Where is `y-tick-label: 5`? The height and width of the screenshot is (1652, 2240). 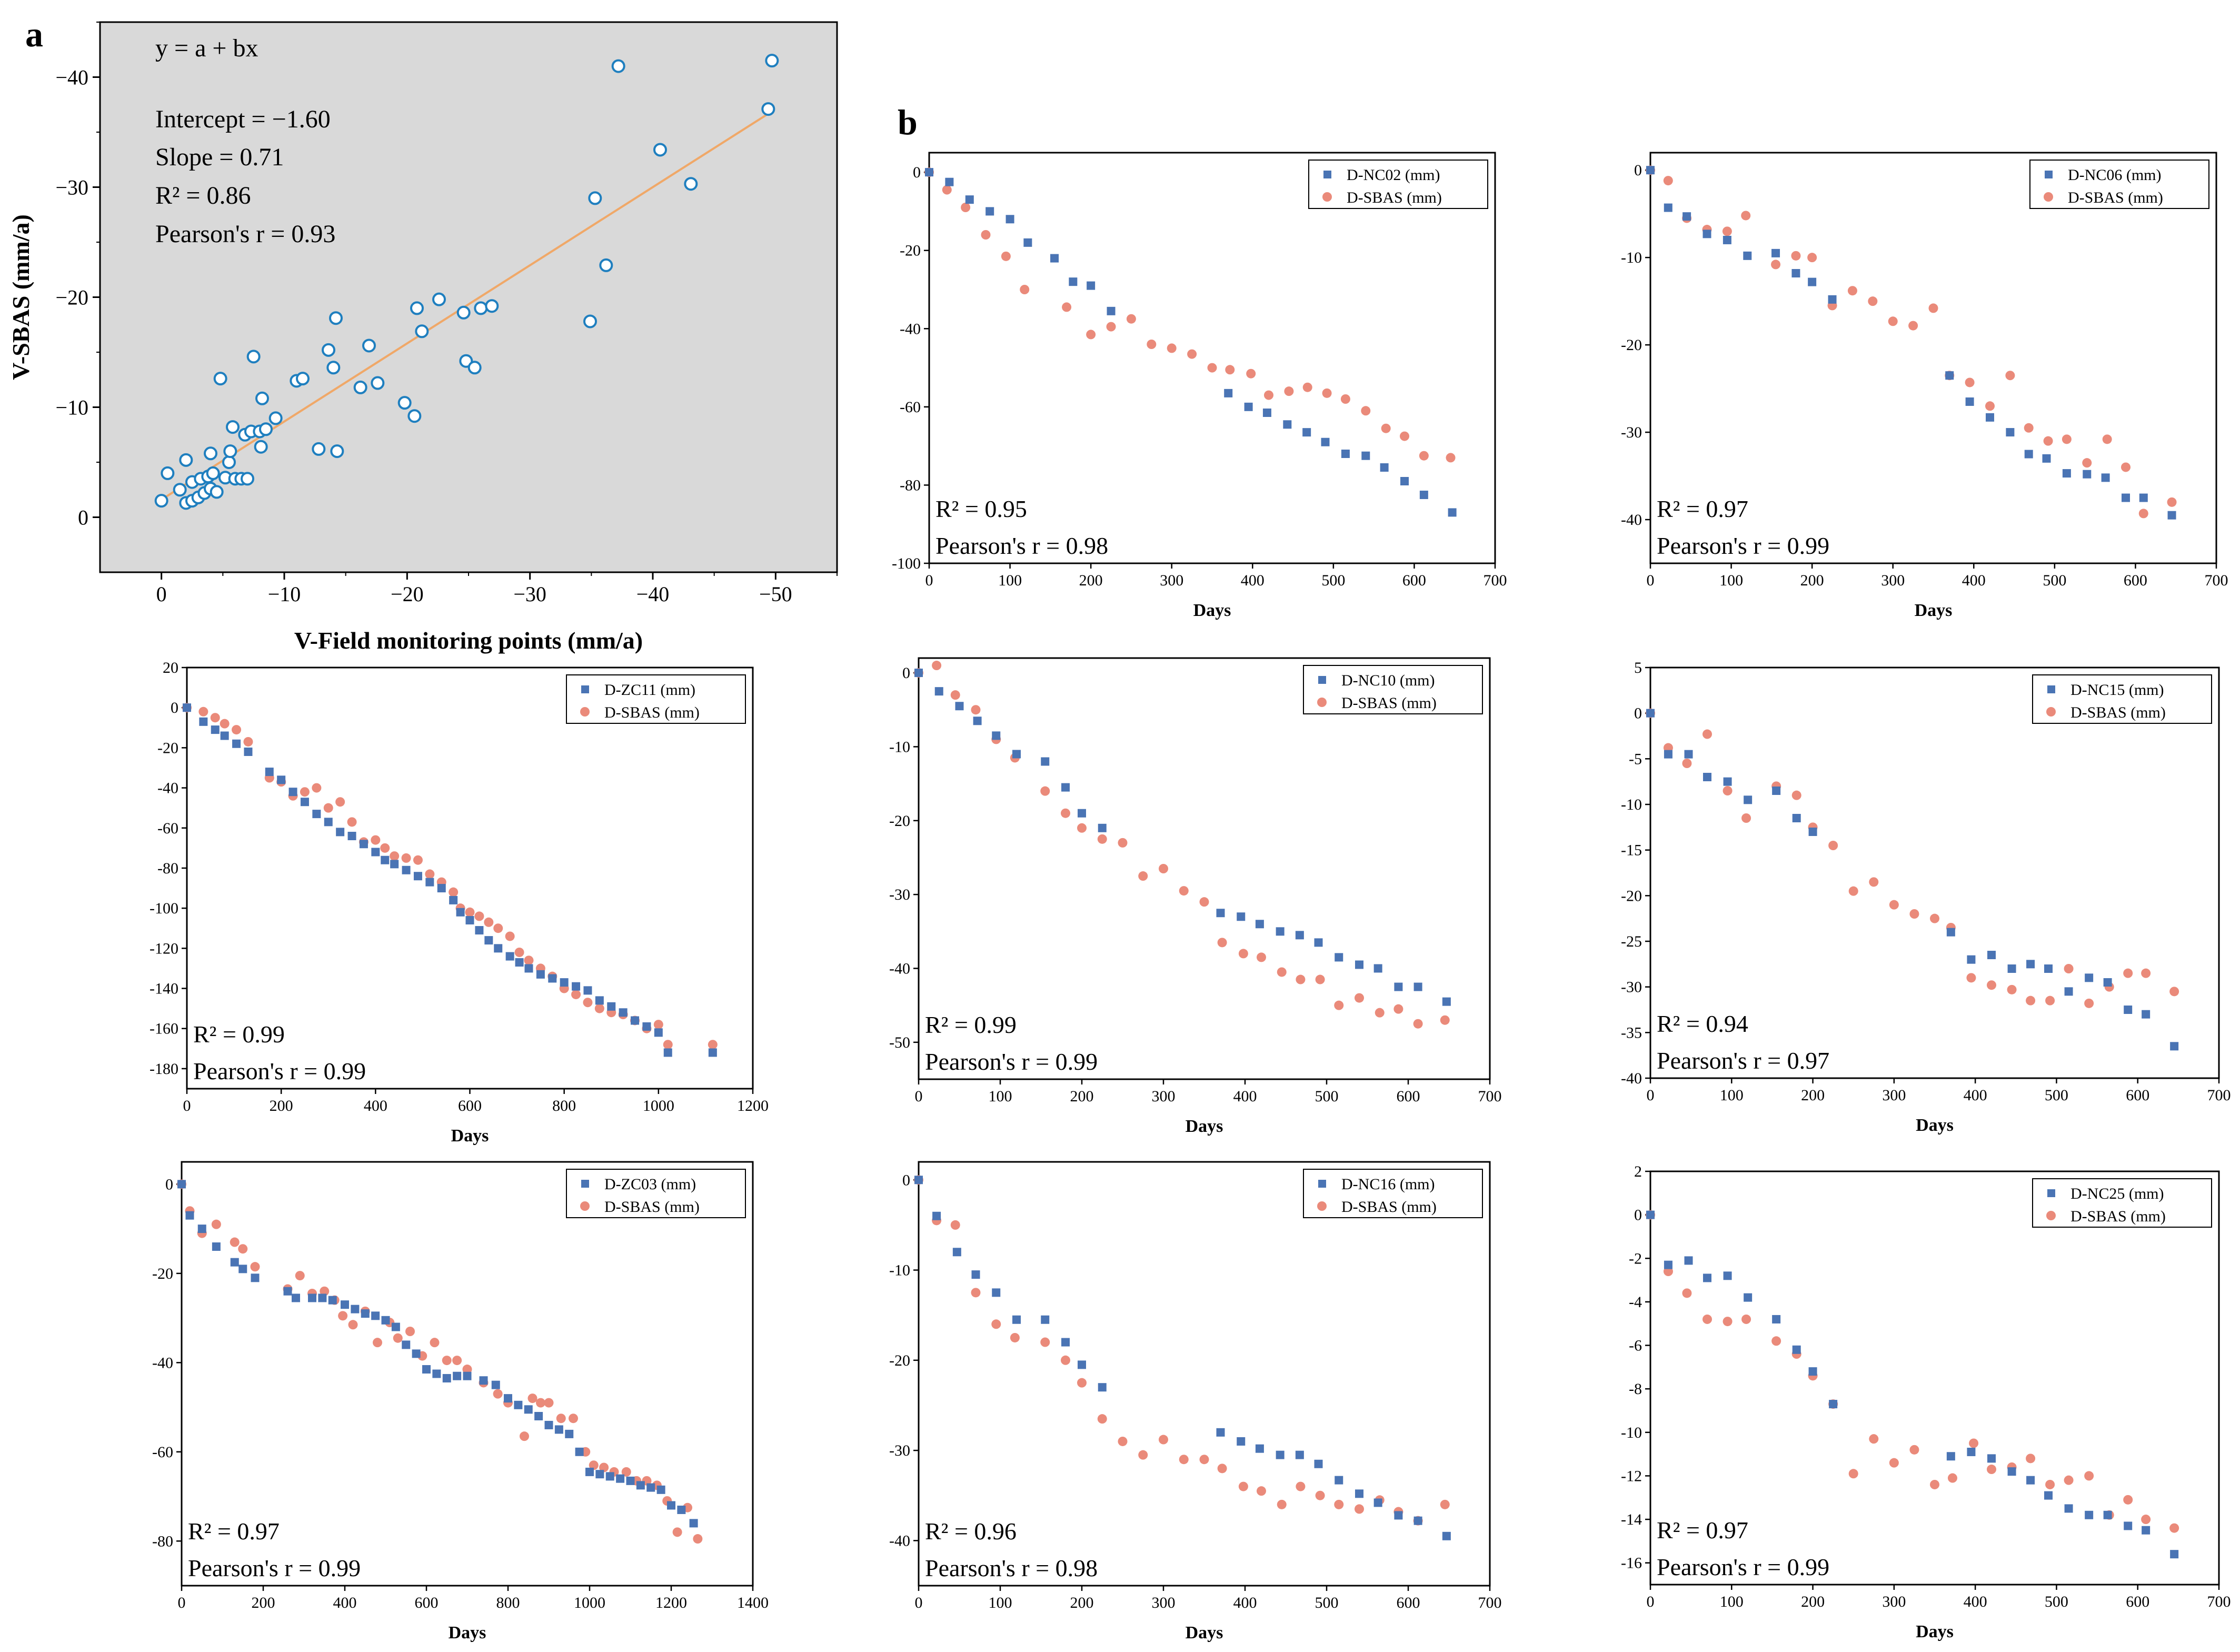
y-tick-label: 5 is located at coordinates (1638, 667).